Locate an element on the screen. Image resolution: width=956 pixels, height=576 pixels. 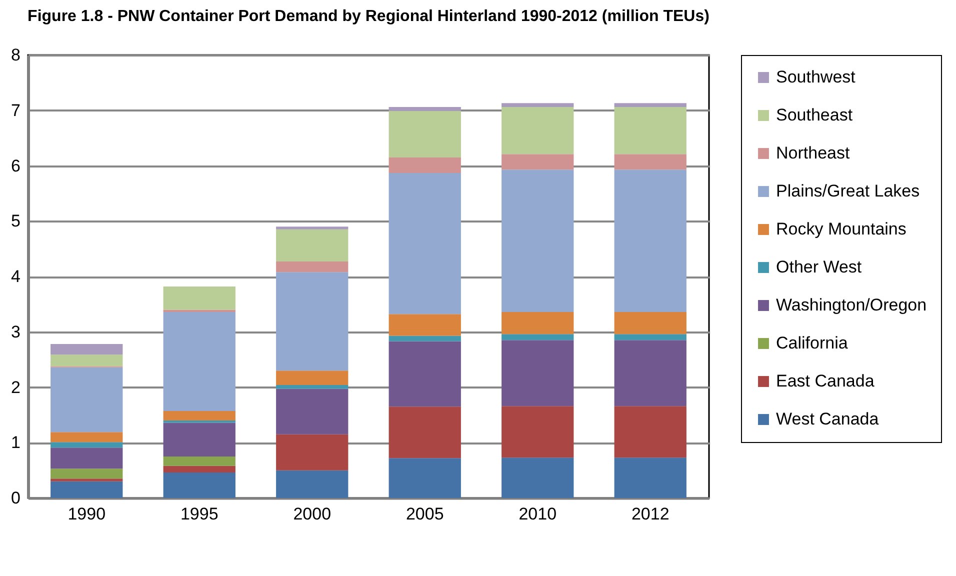
legend-label: Washington/Oregon is located at coordinates (851, 305).